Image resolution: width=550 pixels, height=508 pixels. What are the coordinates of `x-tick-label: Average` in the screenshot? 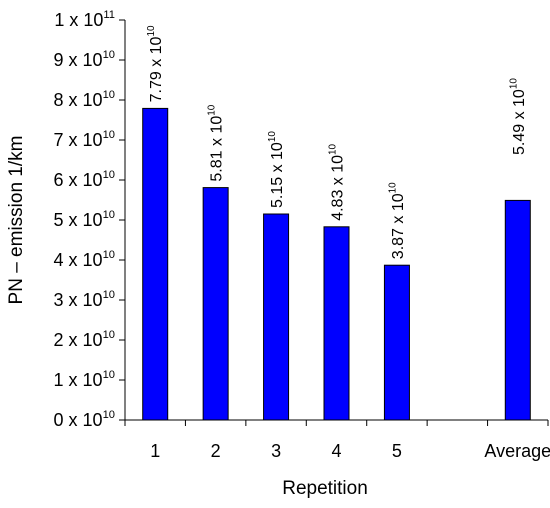 It's located at (517, 451).